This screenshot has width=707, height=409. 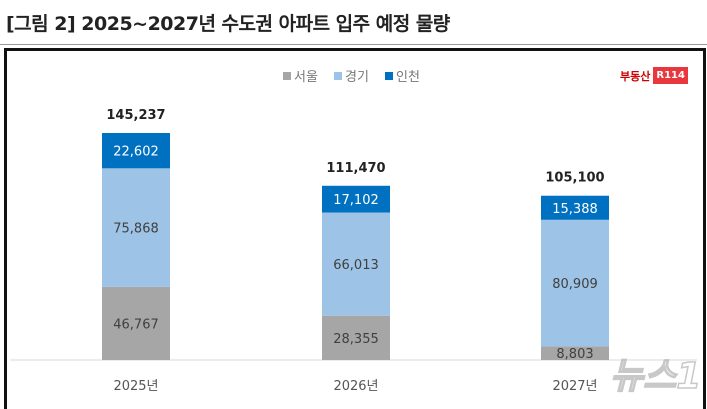 I want to click on x-tick-label: 2026년, so click(x=355, y=386).